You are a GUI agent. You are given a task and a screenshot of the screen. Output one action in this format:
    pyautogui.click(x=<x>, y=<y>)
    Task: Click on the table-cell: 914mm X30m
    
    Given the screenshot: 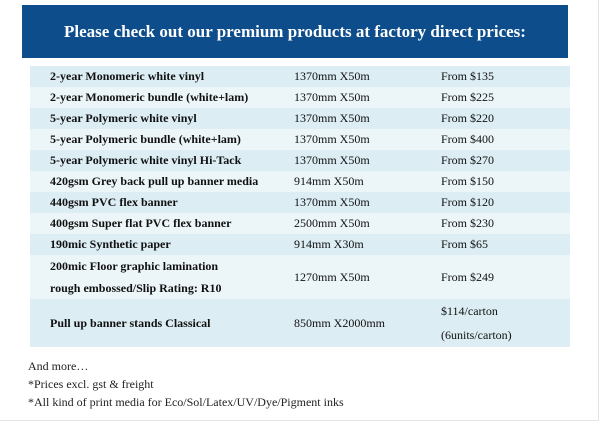 What is the action you would take?
    pyautogui.click(x=367, y=244)
    